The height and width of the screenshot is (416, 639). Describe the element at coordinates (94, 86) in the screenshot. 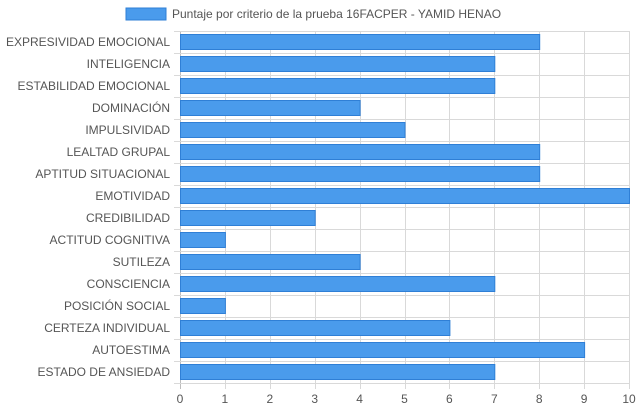

I see `category-label: ESTABILIDAD EMOCIONAL` at that location.